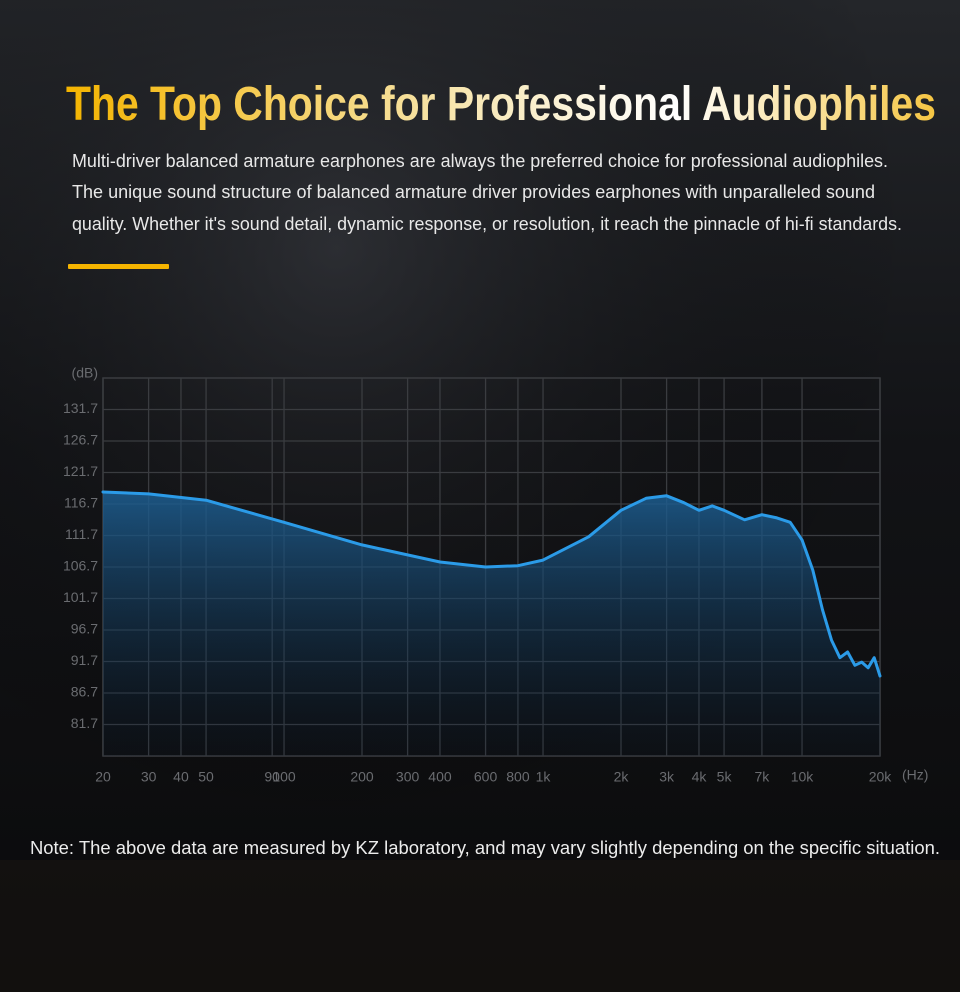 This screenshot has width=960, height=992. Describe the element at coordinates (915, 775) in the screenshot. I see `x-axis-label: (Hz)` at that location.